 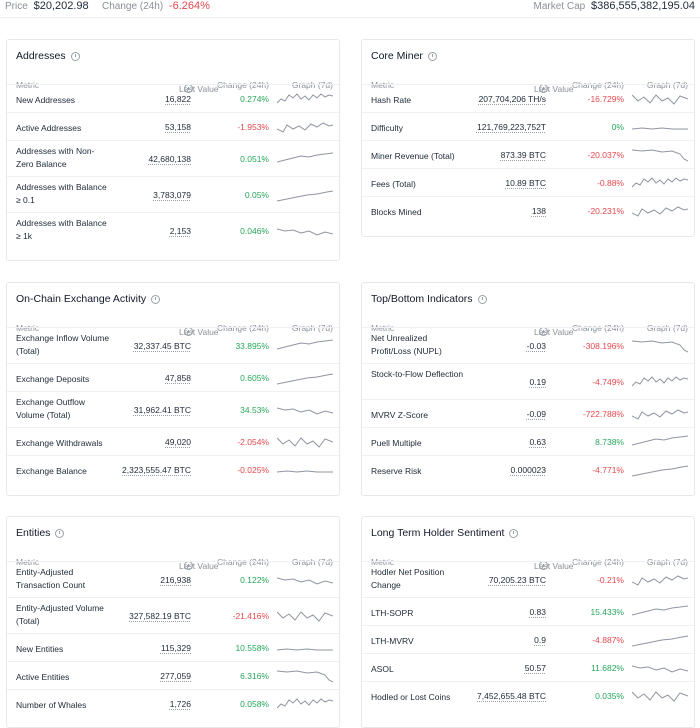 I want to click on last-value: 50.57, so click(x=535, y=668).